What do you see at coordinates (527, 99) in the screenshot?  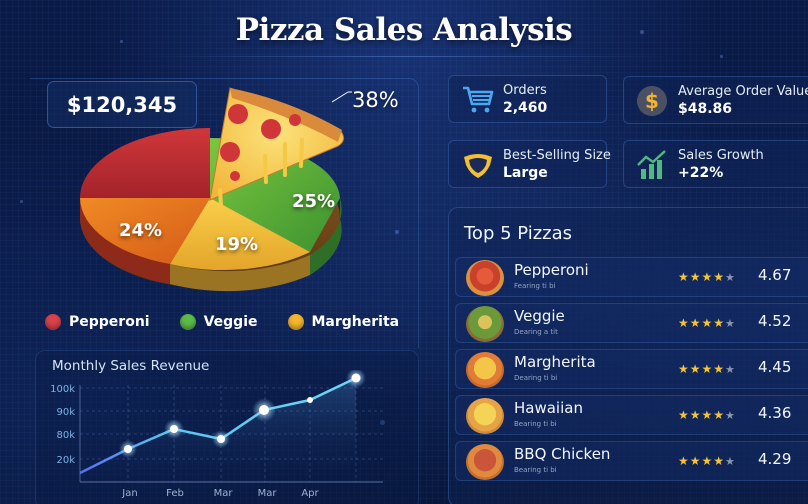 I see `kpi-card-orders: Orders 2,460` at bounding box center [527, 99].